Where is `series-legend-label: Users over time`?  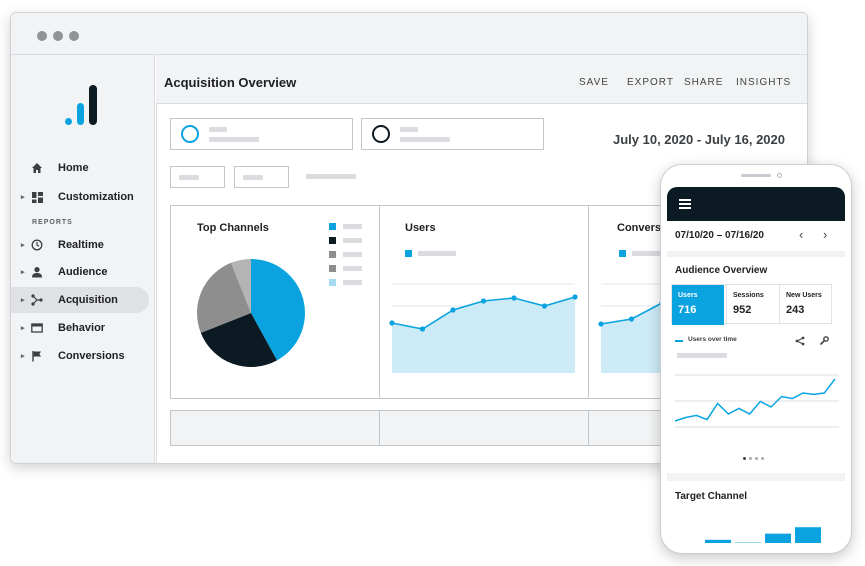
series-legend-label: Users over time is located at coordinates (712, 339).